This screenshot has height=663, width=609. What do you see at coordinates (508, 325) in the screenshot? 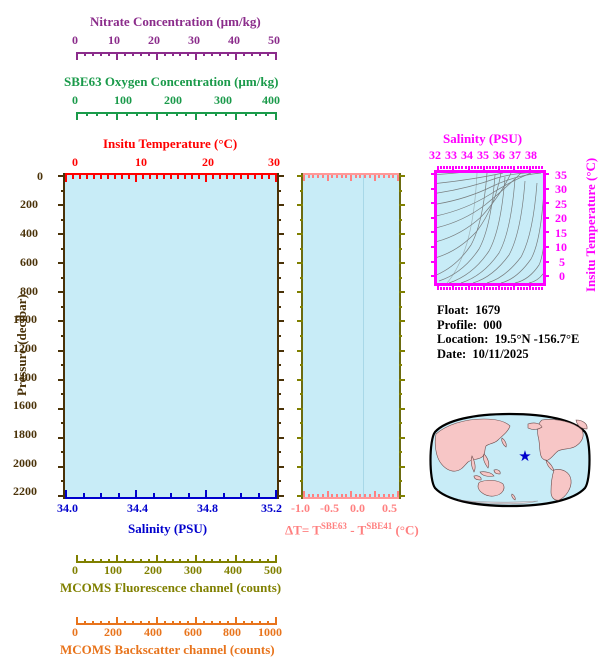
I see `metadata-profile-row: Profile: 000` at bounding box center [508, 325].